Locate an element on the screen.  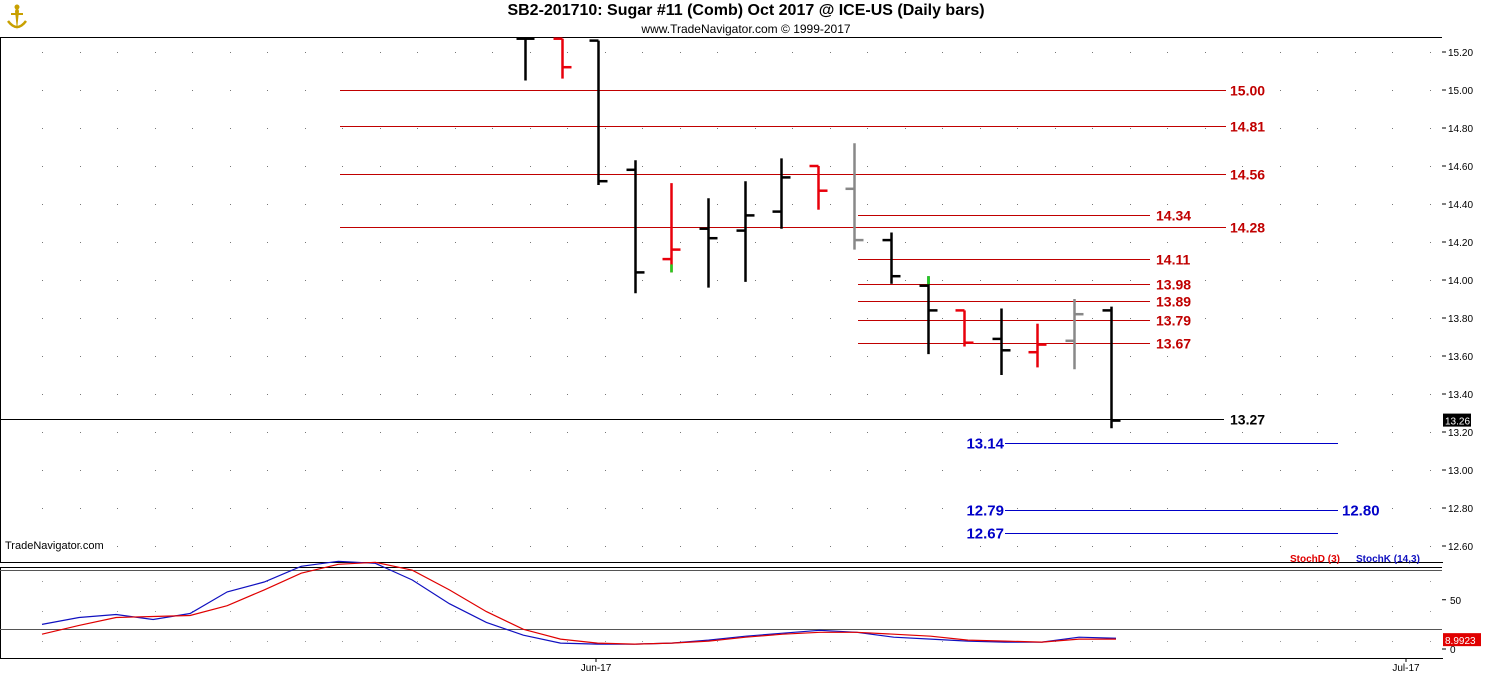
stoch-last-value-box is located at coordinates (1462, 640).